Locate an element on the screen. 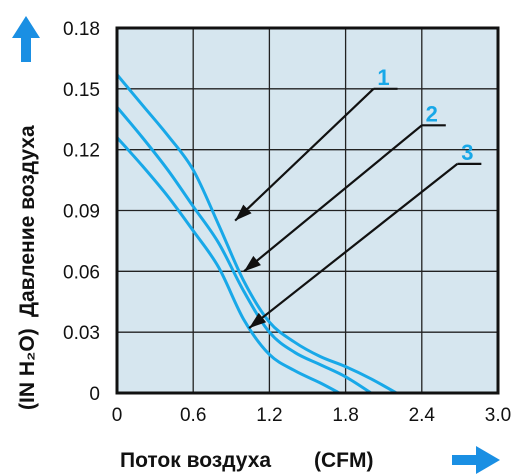  x-tick-label: 0.6 is located at coordinates (193, 415).